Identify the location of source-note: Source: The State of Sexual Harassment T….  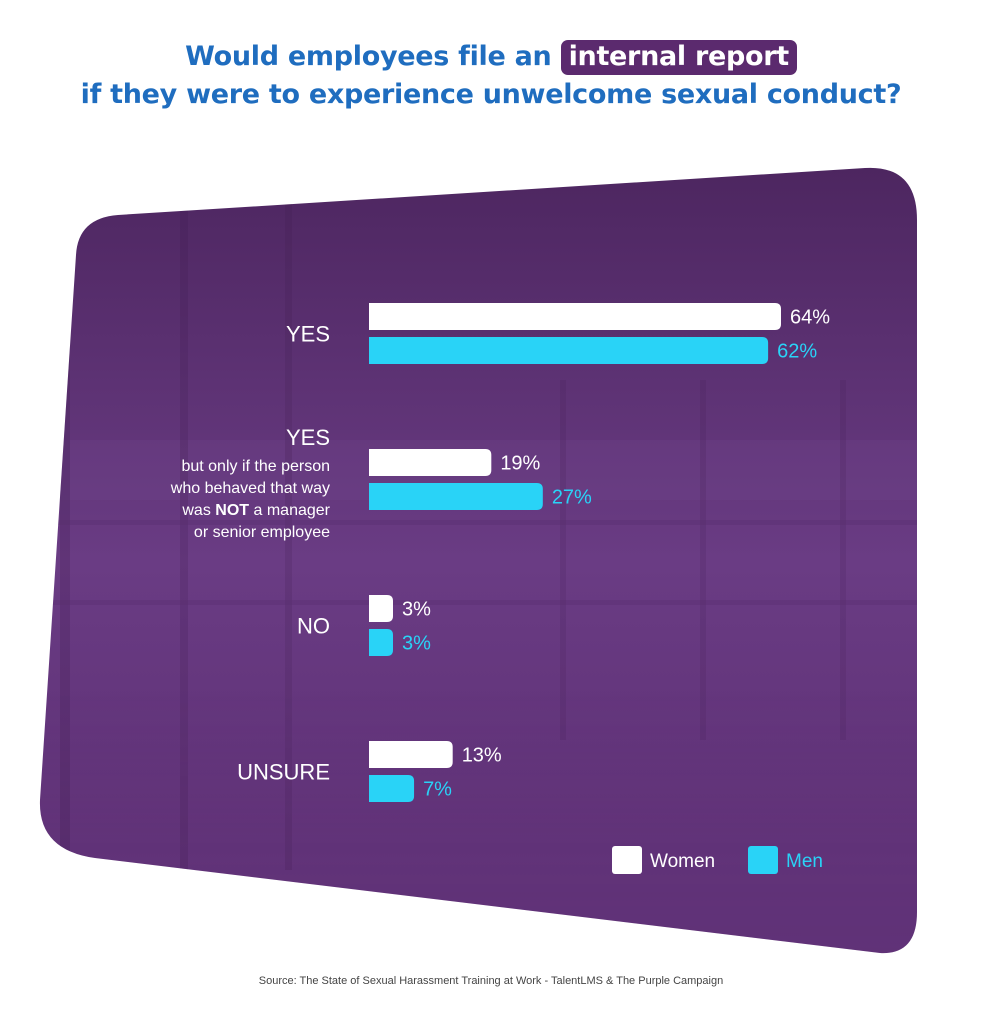
(491, 981).